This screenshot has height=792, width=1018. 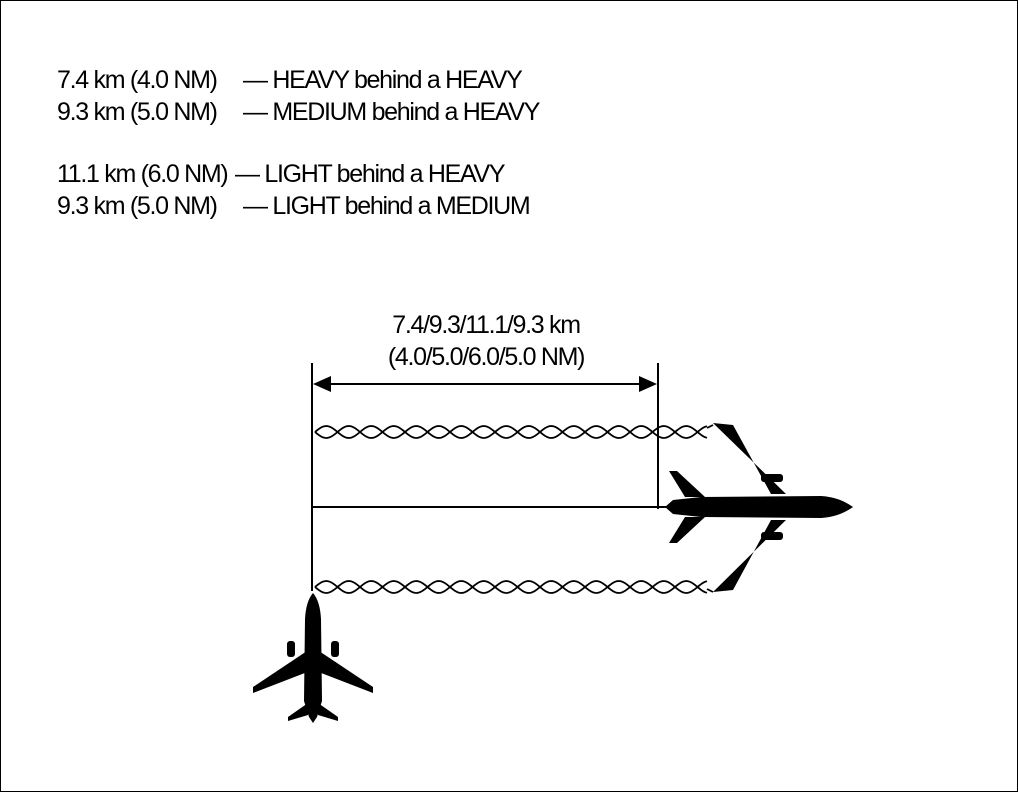 I want to click on separation-distance: 7.4 km (4.0 NM), so click(x=137, y=80).